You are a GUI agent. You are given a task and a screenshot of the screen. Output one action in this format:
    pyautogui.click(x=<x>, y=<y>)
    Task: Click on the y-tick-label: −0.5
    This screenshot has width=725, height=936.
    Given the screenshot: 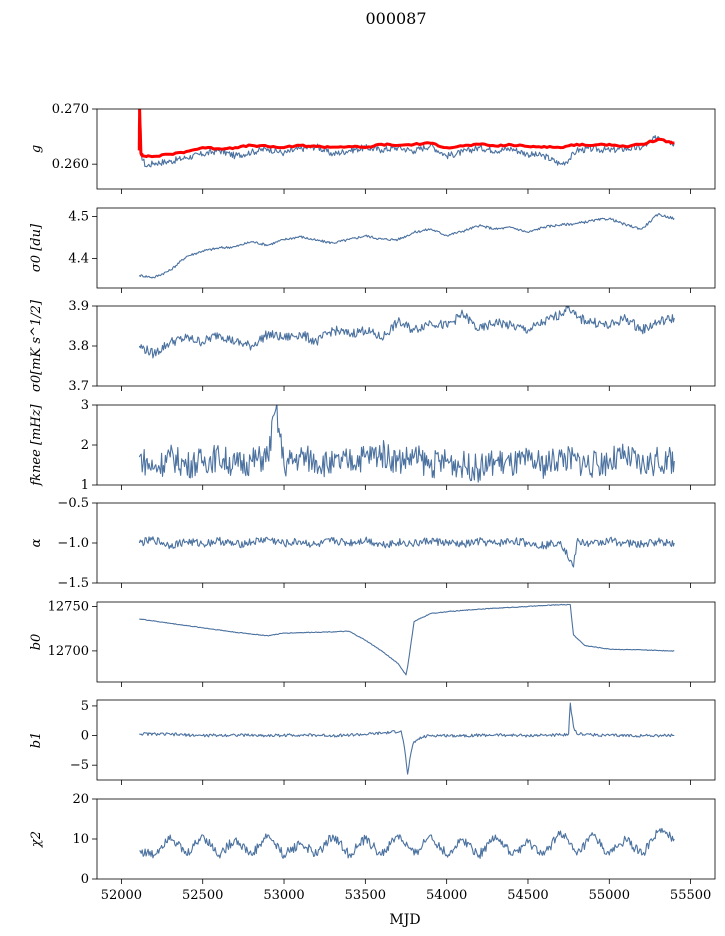 What is the action you would take?
    pyautogui.click(x=73, y=503)
    